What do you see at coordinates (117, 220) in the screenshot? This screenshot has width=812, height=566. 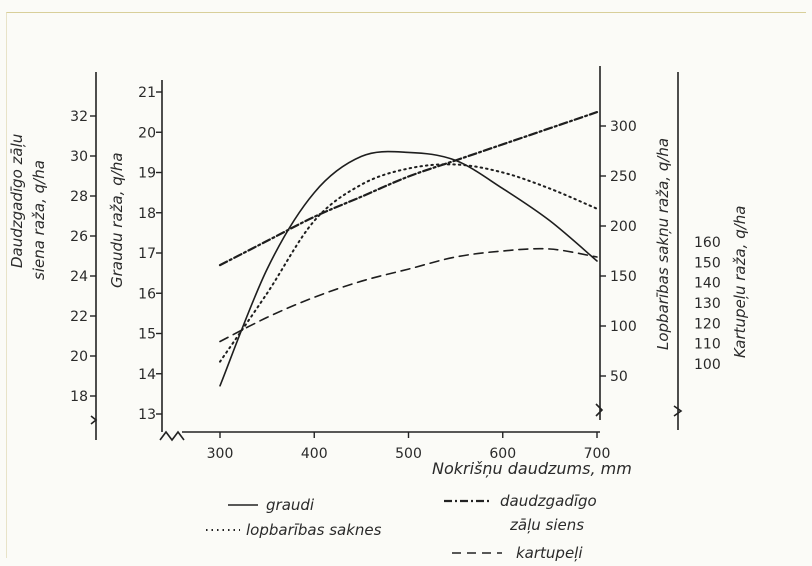 I see `graudi-axis-label: Graudu raža, q/ha` at bounding box center [117, 220].